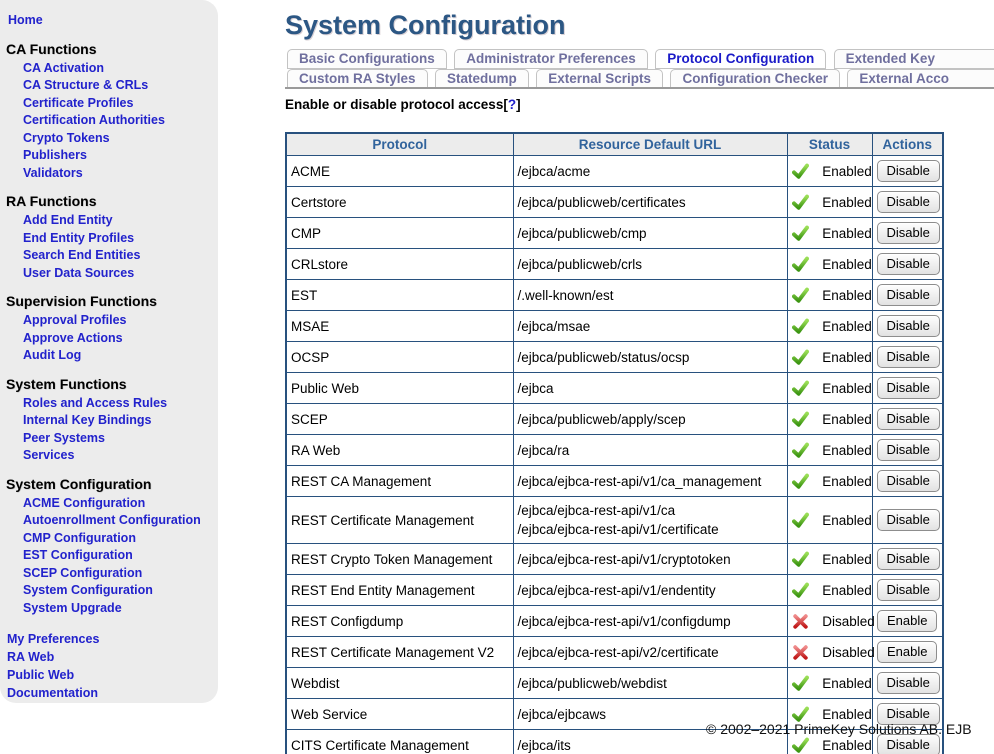 The height and width of the screenshot is (754, 994). What do you see at coordinates (505, 104) in the screenshot?
I see `help-bracket-open: [` at bounding box center [505, 104].